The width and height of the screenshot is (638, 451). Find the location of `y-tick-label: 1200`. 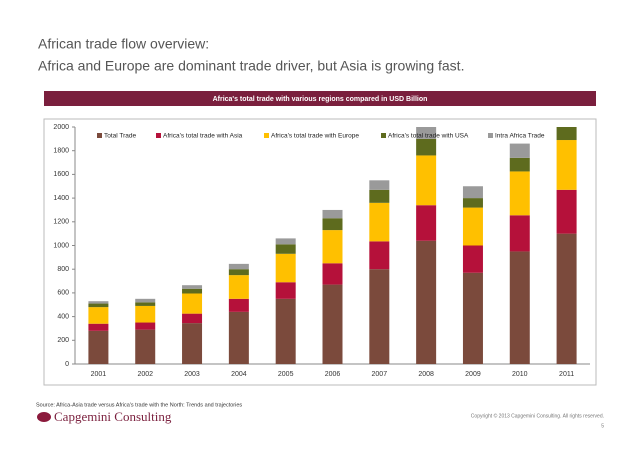

y-tick-label: 1200 is located at coordinates (61, 222).